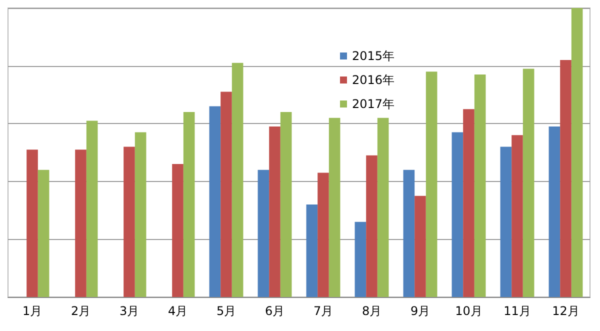 The width and height of the screenshot is (600, 331). I want to click on x-tick-label: 3月, so click(129, 311).